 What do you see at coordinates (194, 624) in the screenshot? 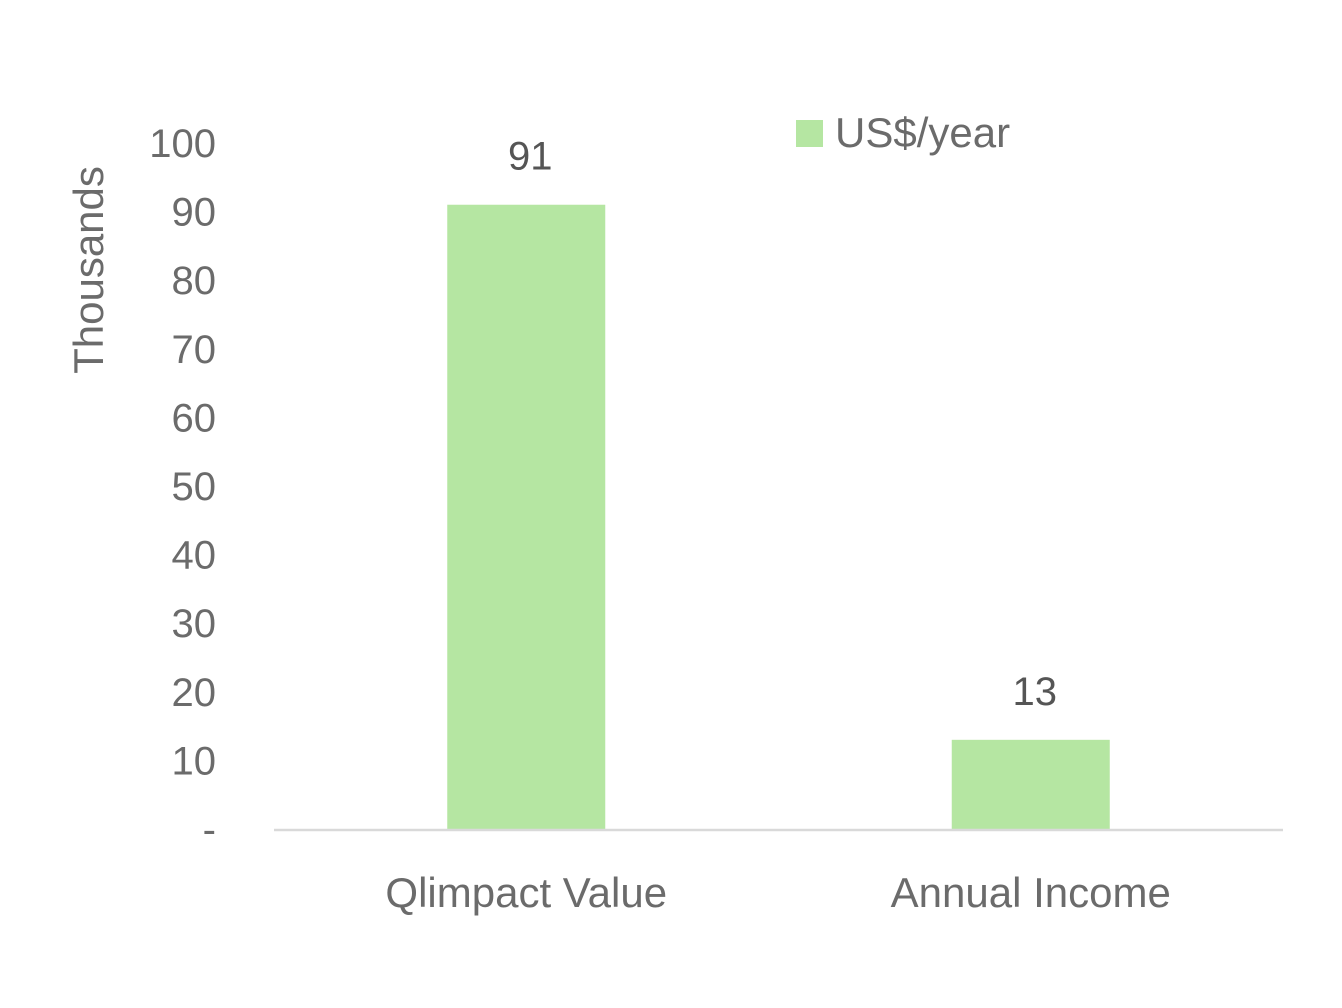
I see `y-tick-label: 30` at bounding box center [194, 624].